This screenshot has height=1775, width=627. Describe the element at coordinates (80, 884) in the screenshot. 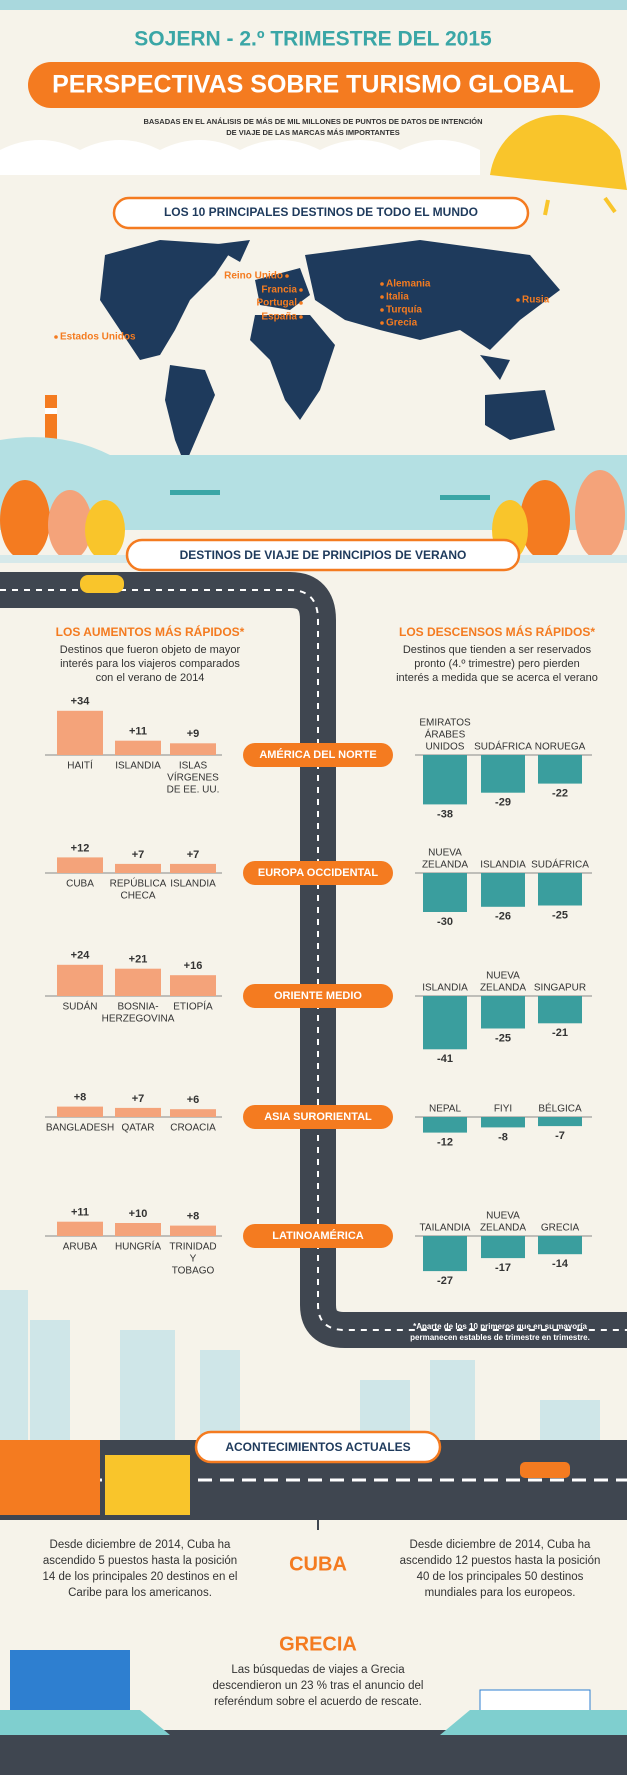

I see `increase-category: CUBA` at that location.